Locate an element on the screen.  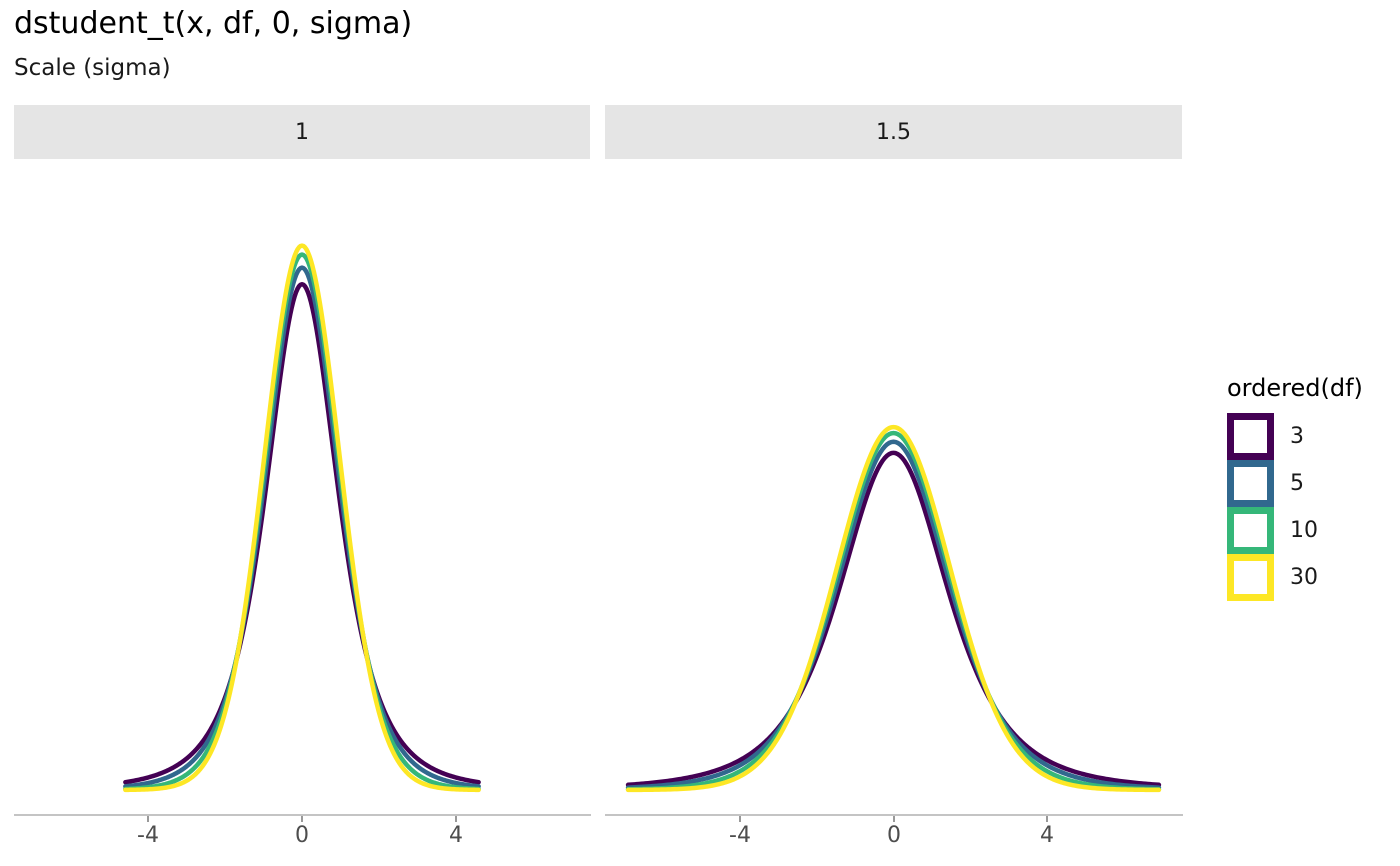
facet-strip-sigma-1: 1 is located at coordinates (302, 132).